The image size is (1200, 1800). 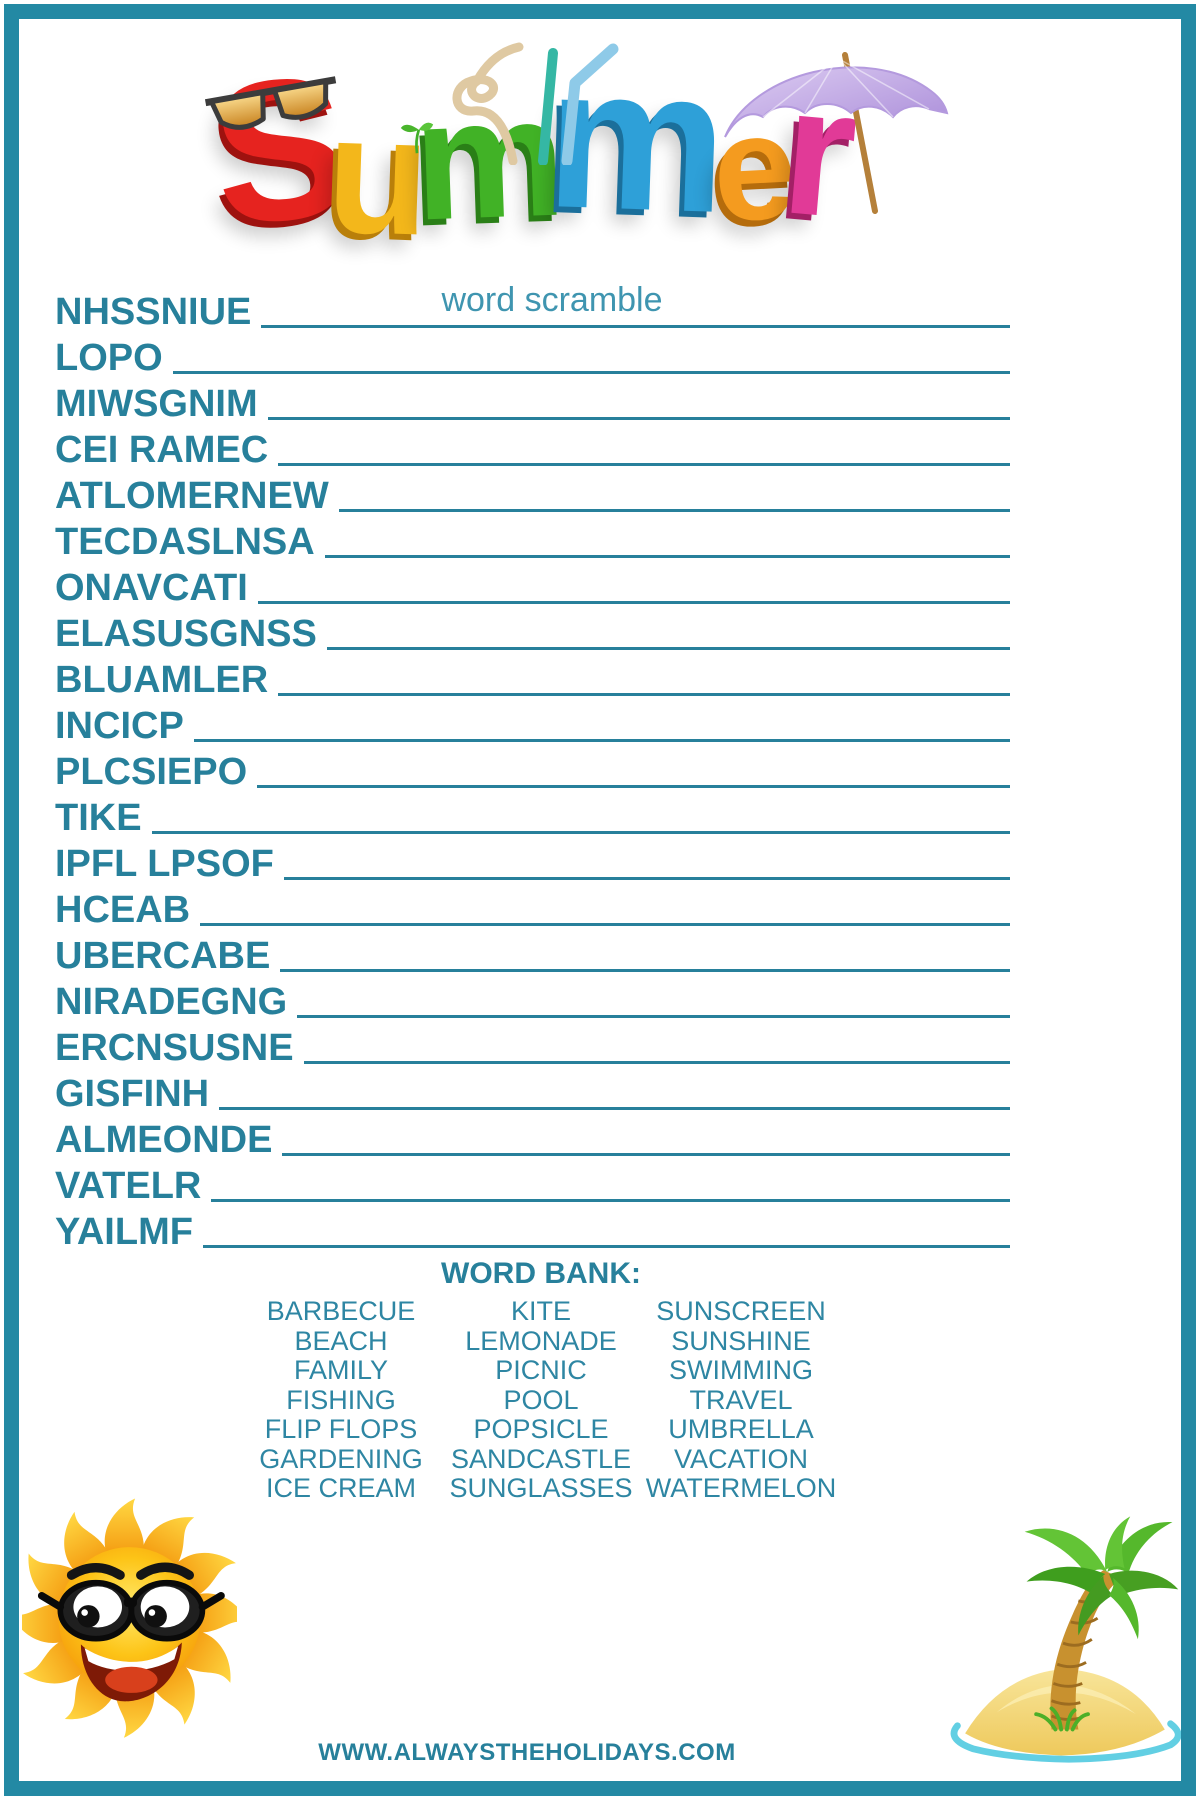 I want to click on scramble-row: ONAVCATI, so click(x=532, y=584).